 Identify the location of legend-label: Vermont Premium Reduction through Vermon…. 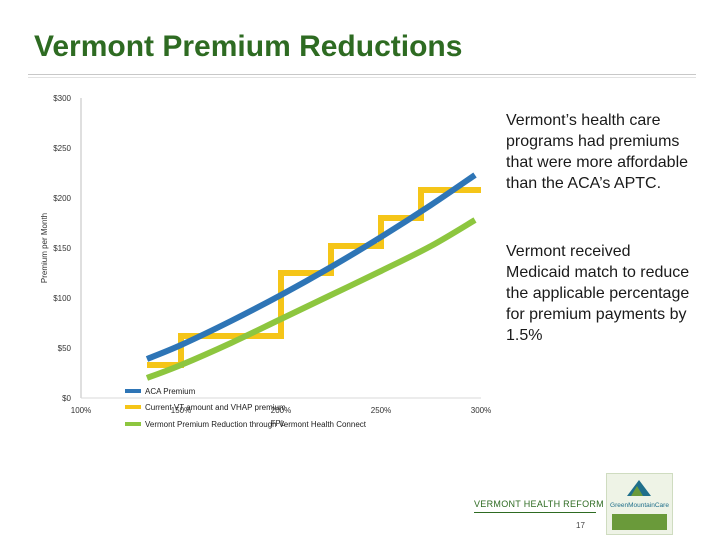
(256, 424).